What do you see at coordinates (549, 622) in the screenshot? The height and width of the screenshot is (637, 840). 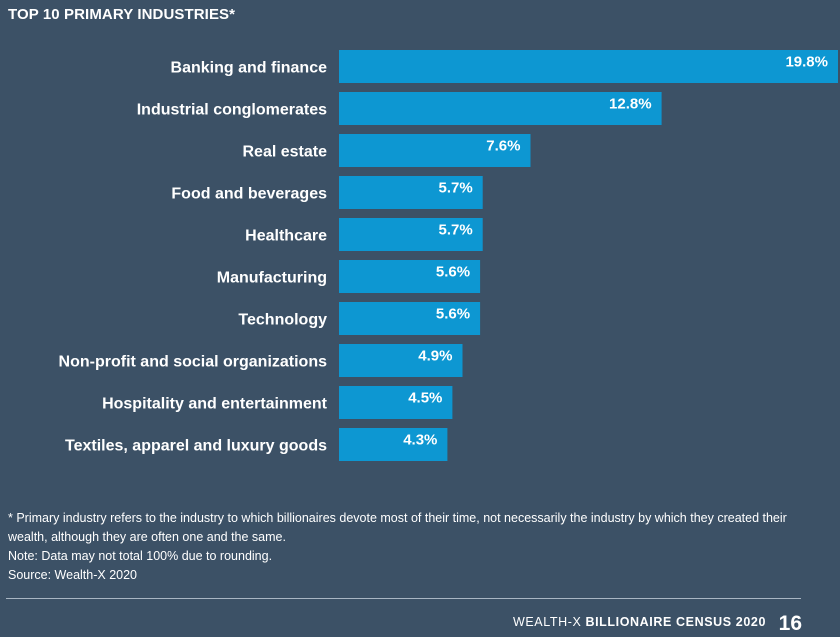 I see `footer-brand-prefix: WEALTH-X` at bounding box center [549, 622].